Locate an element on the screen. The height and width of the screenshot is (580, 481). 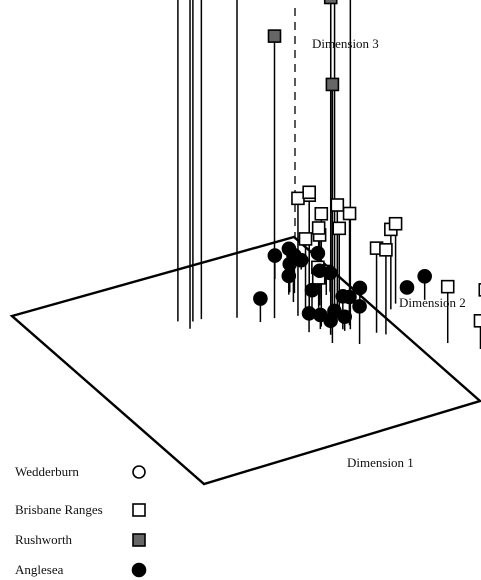
legend-label-brisbane-ranges: Brisbane Ranges is located at coordinates (59, 509).